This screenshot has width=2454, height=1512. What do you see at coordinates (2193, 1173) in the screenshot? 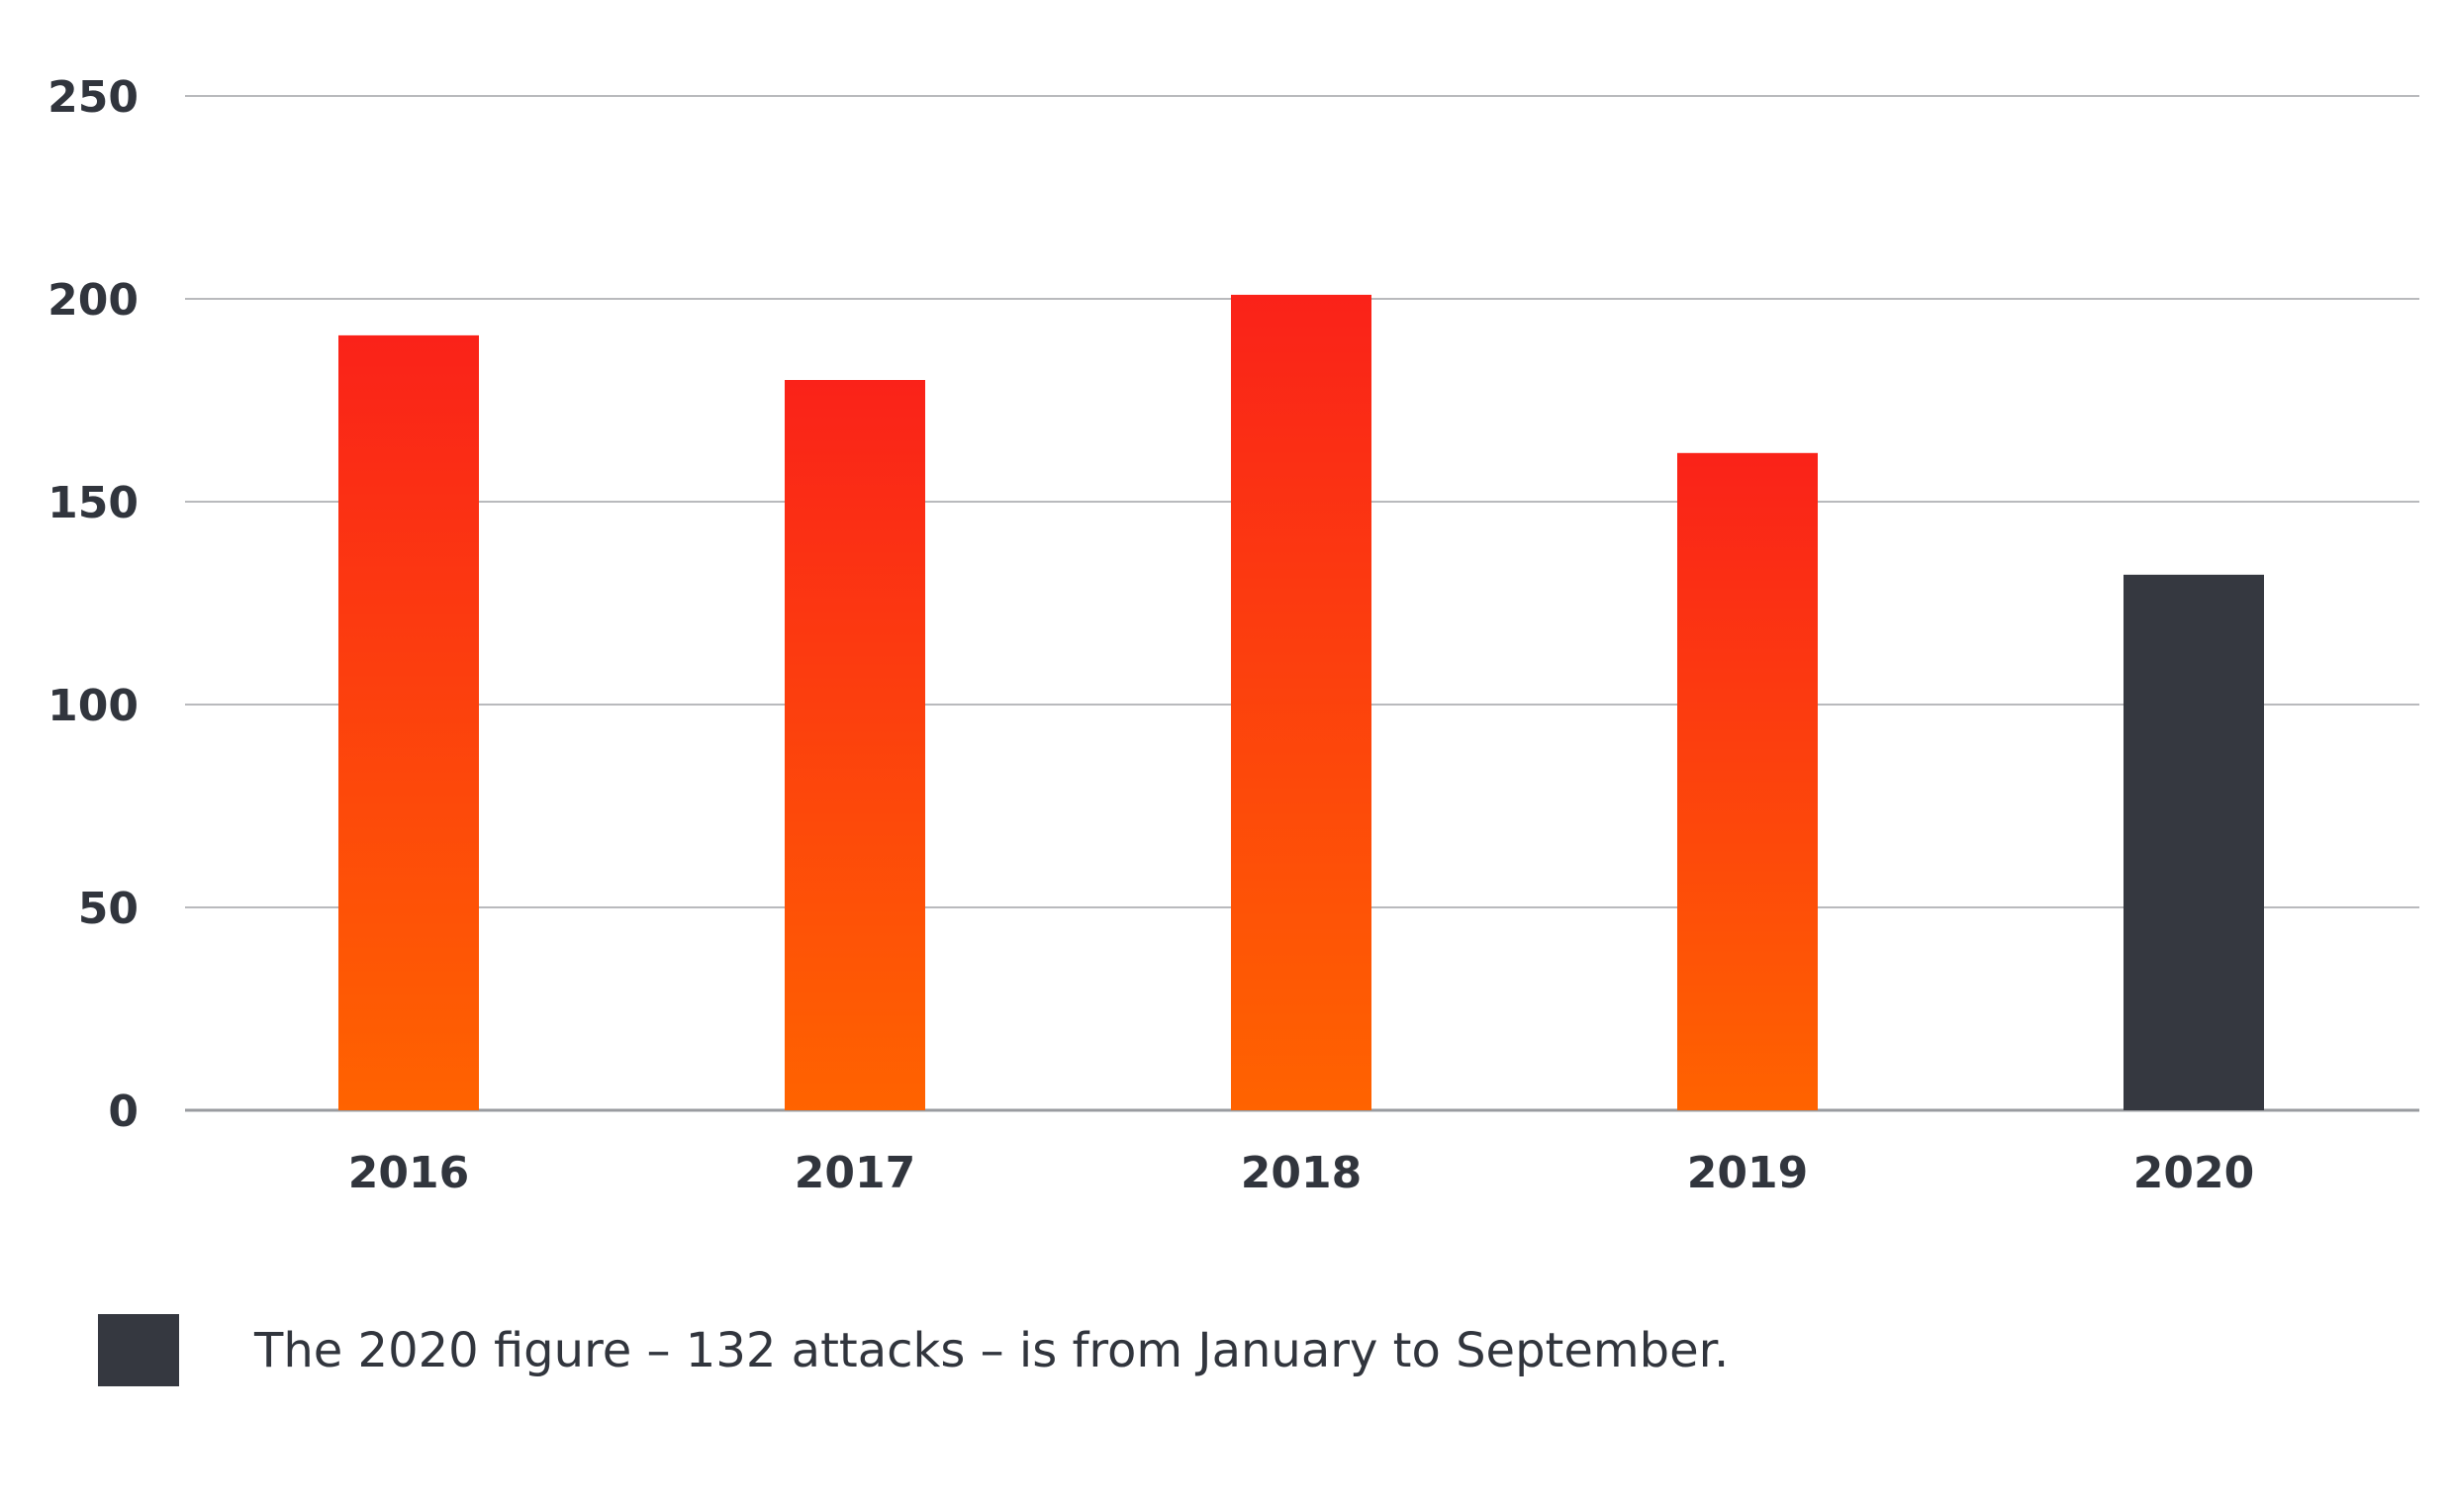
I see `x-tick-label-2020: 2020` at bounding box center [2193, 1173].